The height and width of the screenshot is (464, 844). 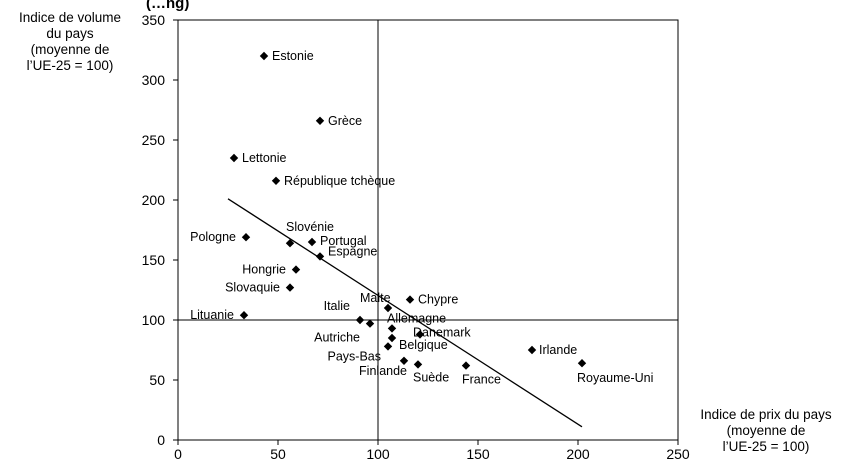 What do you see at coordinates (157, 380) in the screenshot?
I see `y-tick-label: 50` at bounding box center [157, 380].